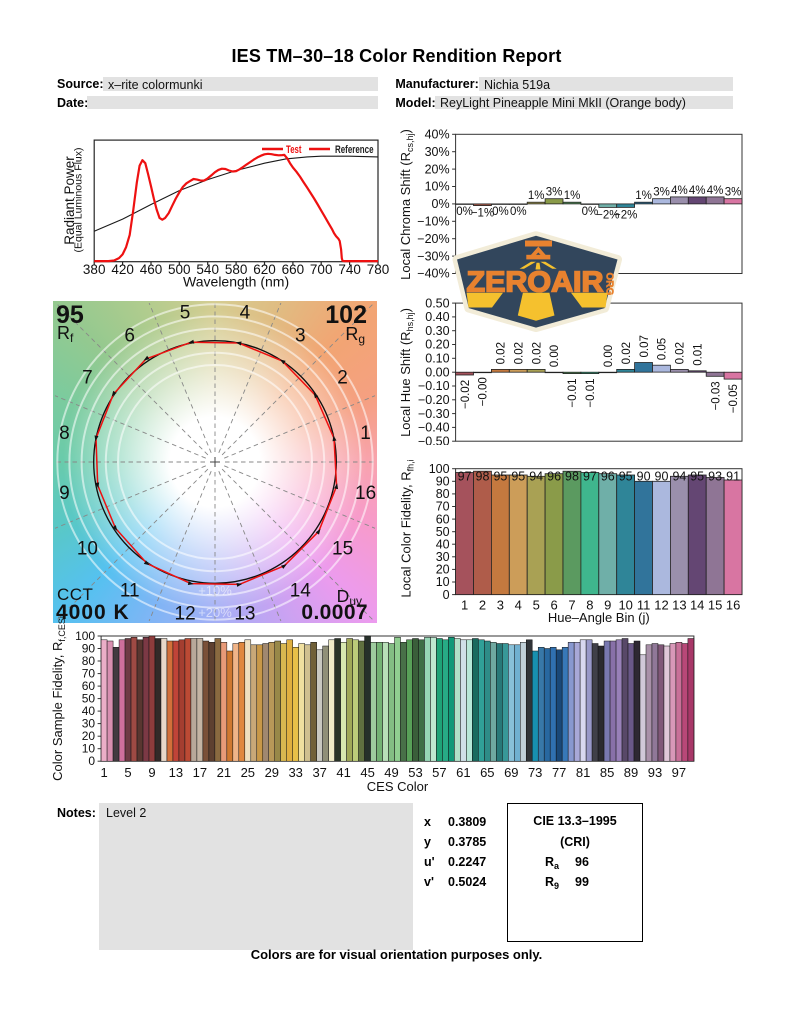  I want to click on svg-text: 21, so click(224, 772).